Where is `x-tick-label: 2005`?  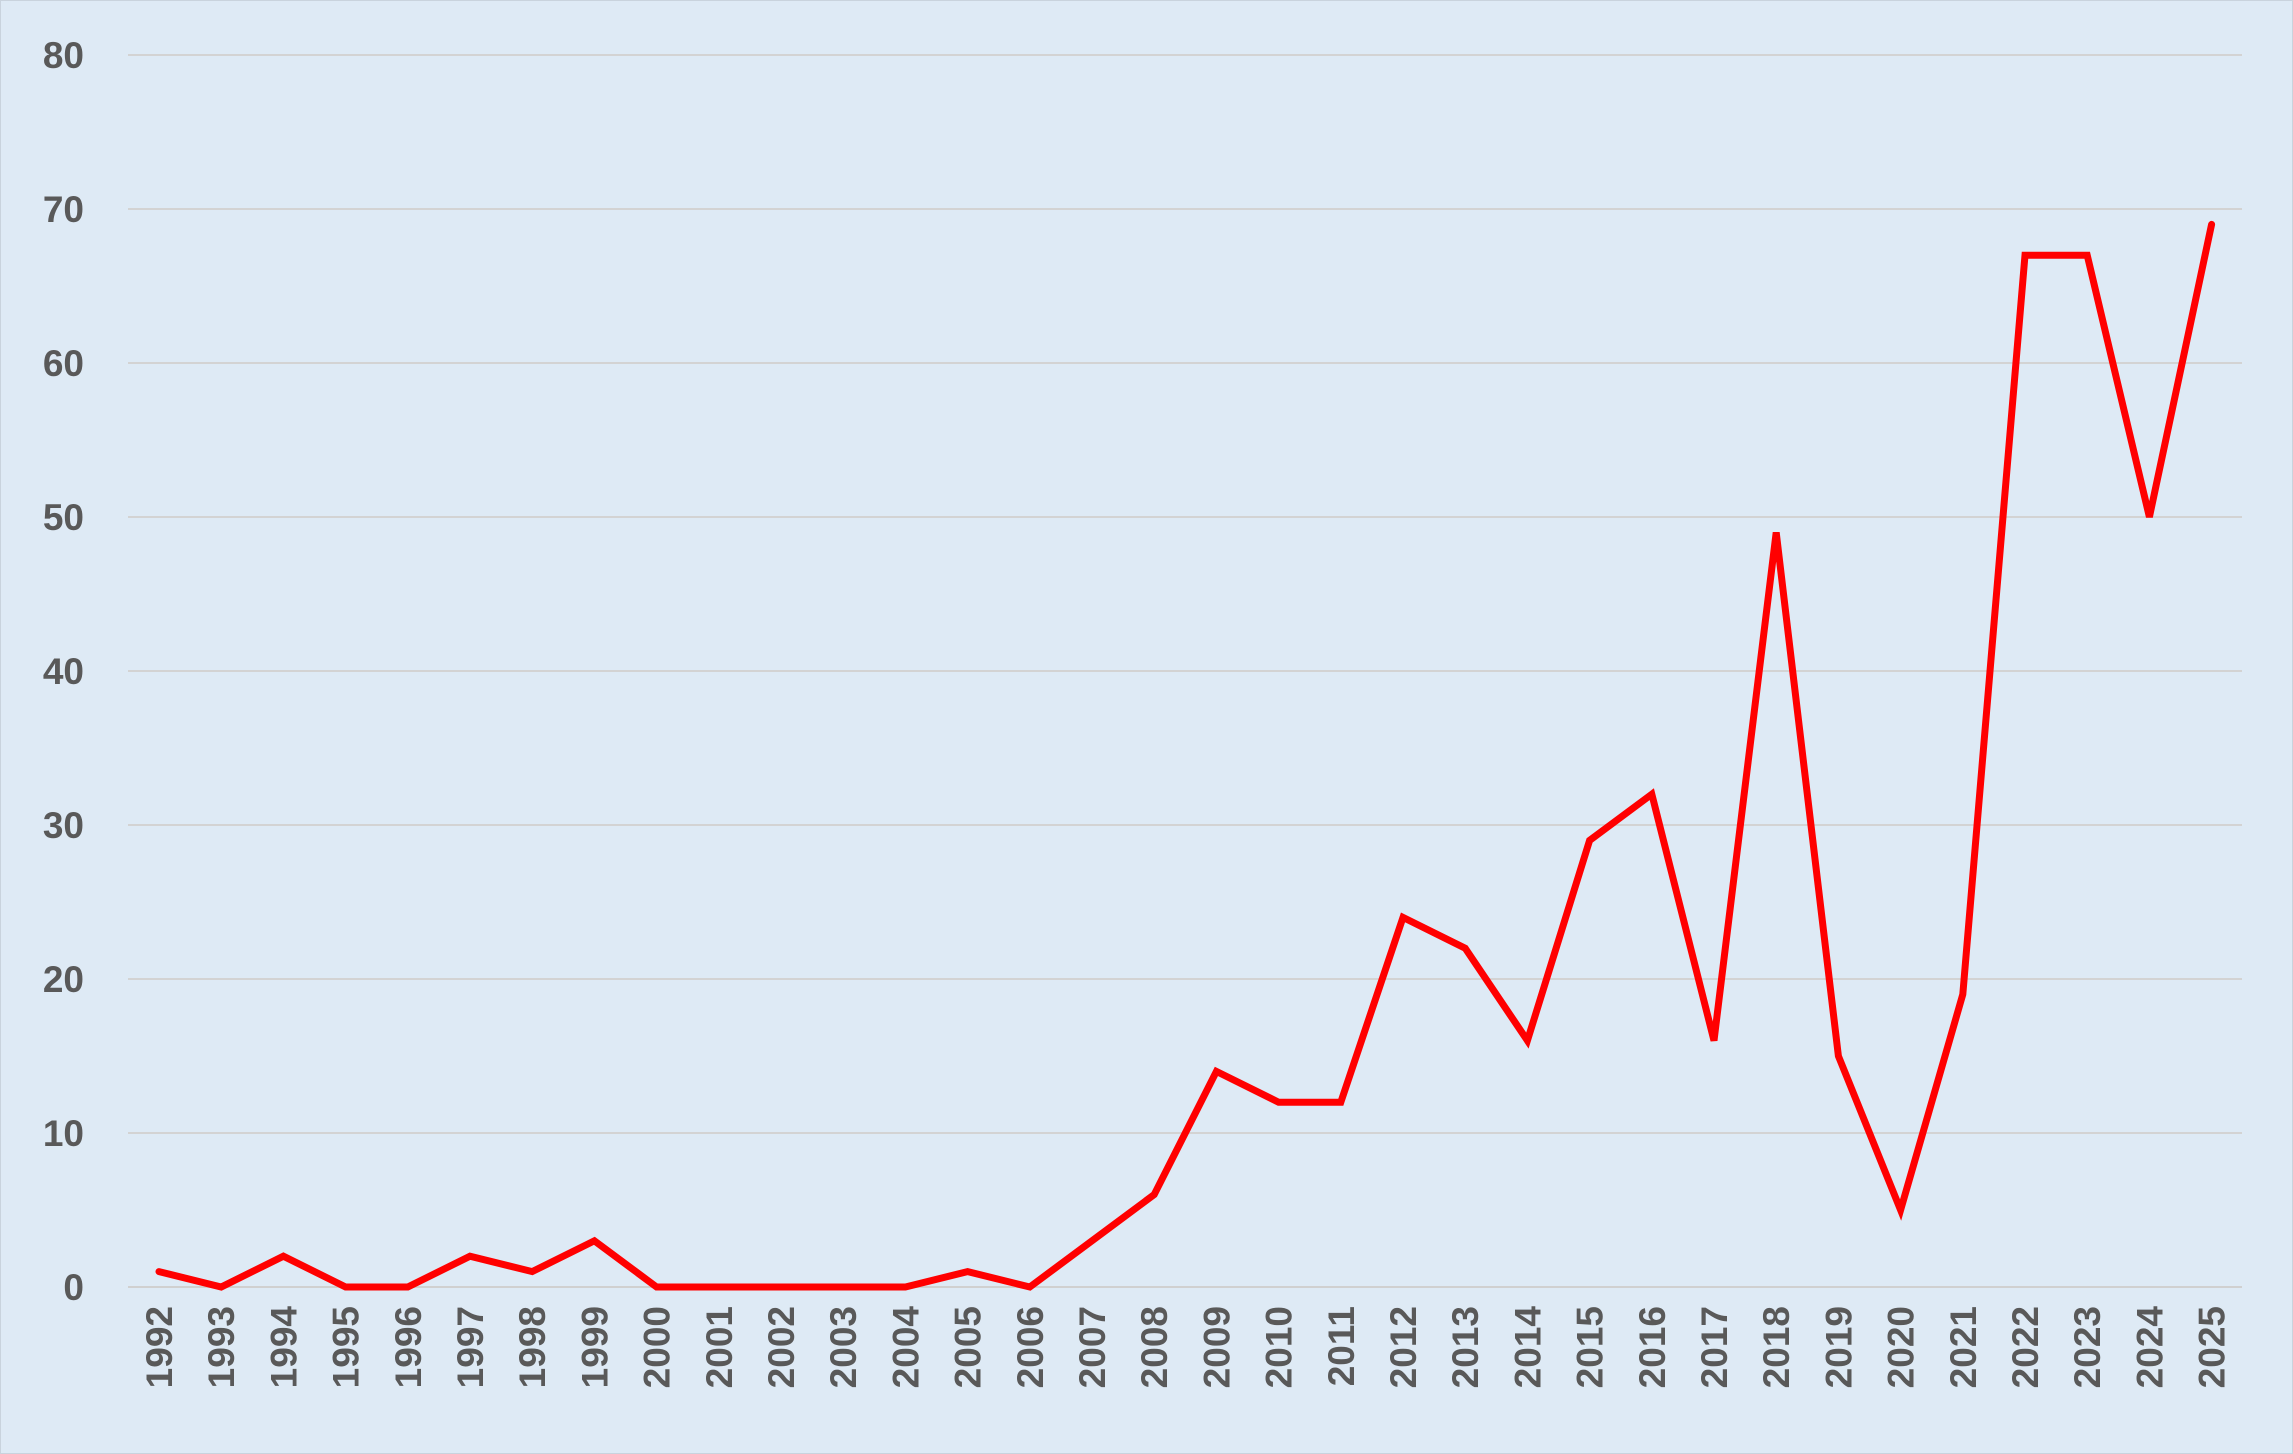
x-tick-label: 2005 is located at coordinates (968, 1347).